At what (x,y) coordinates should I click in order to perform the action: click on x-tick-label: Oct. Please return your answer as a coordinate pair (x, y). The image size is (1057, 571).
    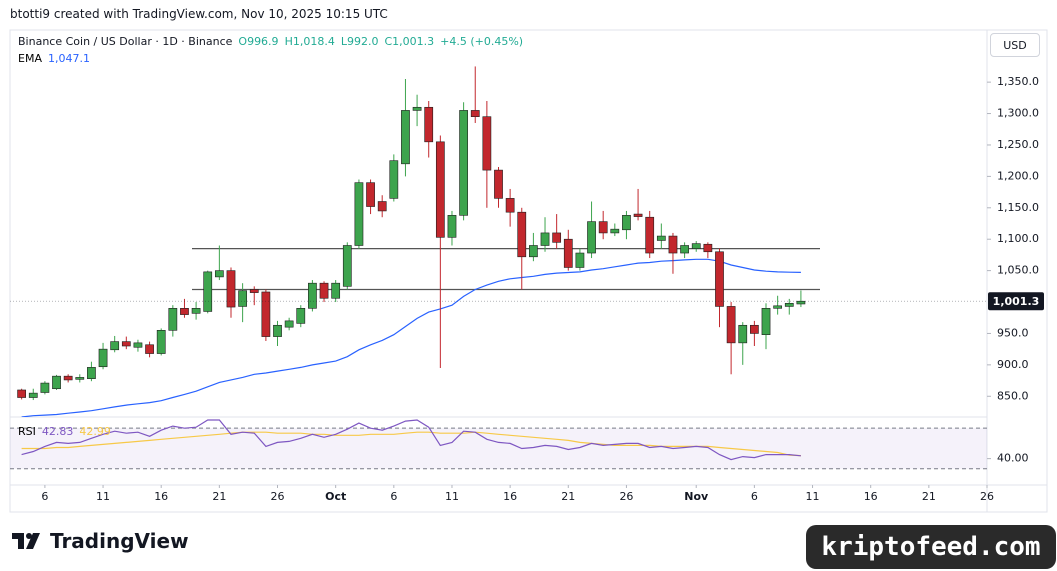
    Looking at the image, I should click on (335, 496).